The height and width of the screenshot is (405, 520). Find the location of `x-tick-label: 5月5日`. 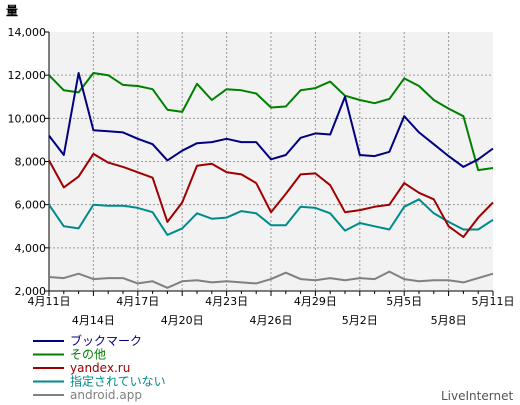

x-tick-label: 5月5日 is located at coordinates (404, 301).